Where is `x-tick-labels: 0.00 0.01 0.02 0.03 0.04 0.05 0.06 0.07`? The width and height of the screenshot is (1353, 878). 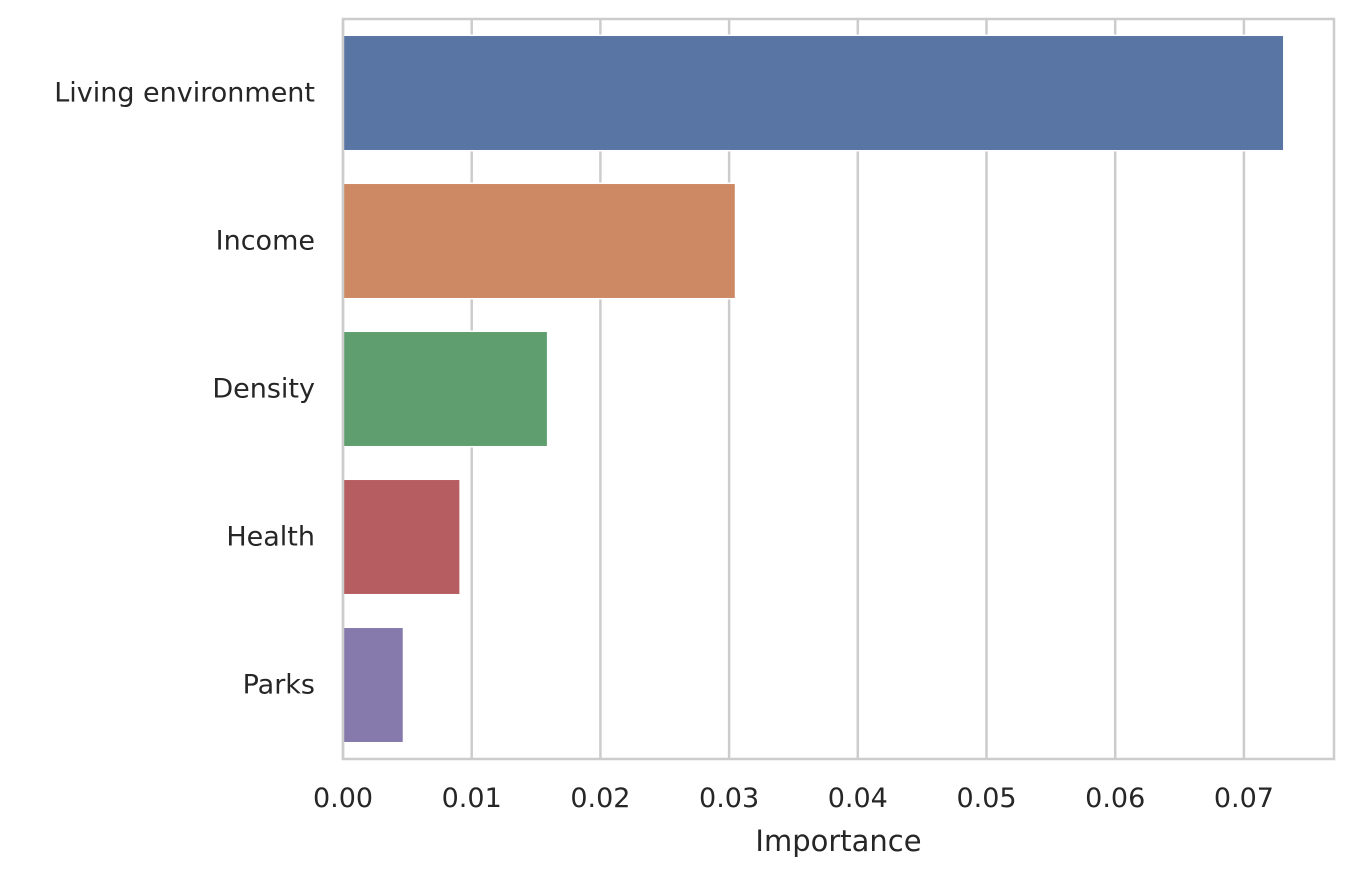 x-tick-labels: 0.00 0.01 0.02 0.03 0.04 0.05 0.06 0.07 is located at coordinates (793, 798).